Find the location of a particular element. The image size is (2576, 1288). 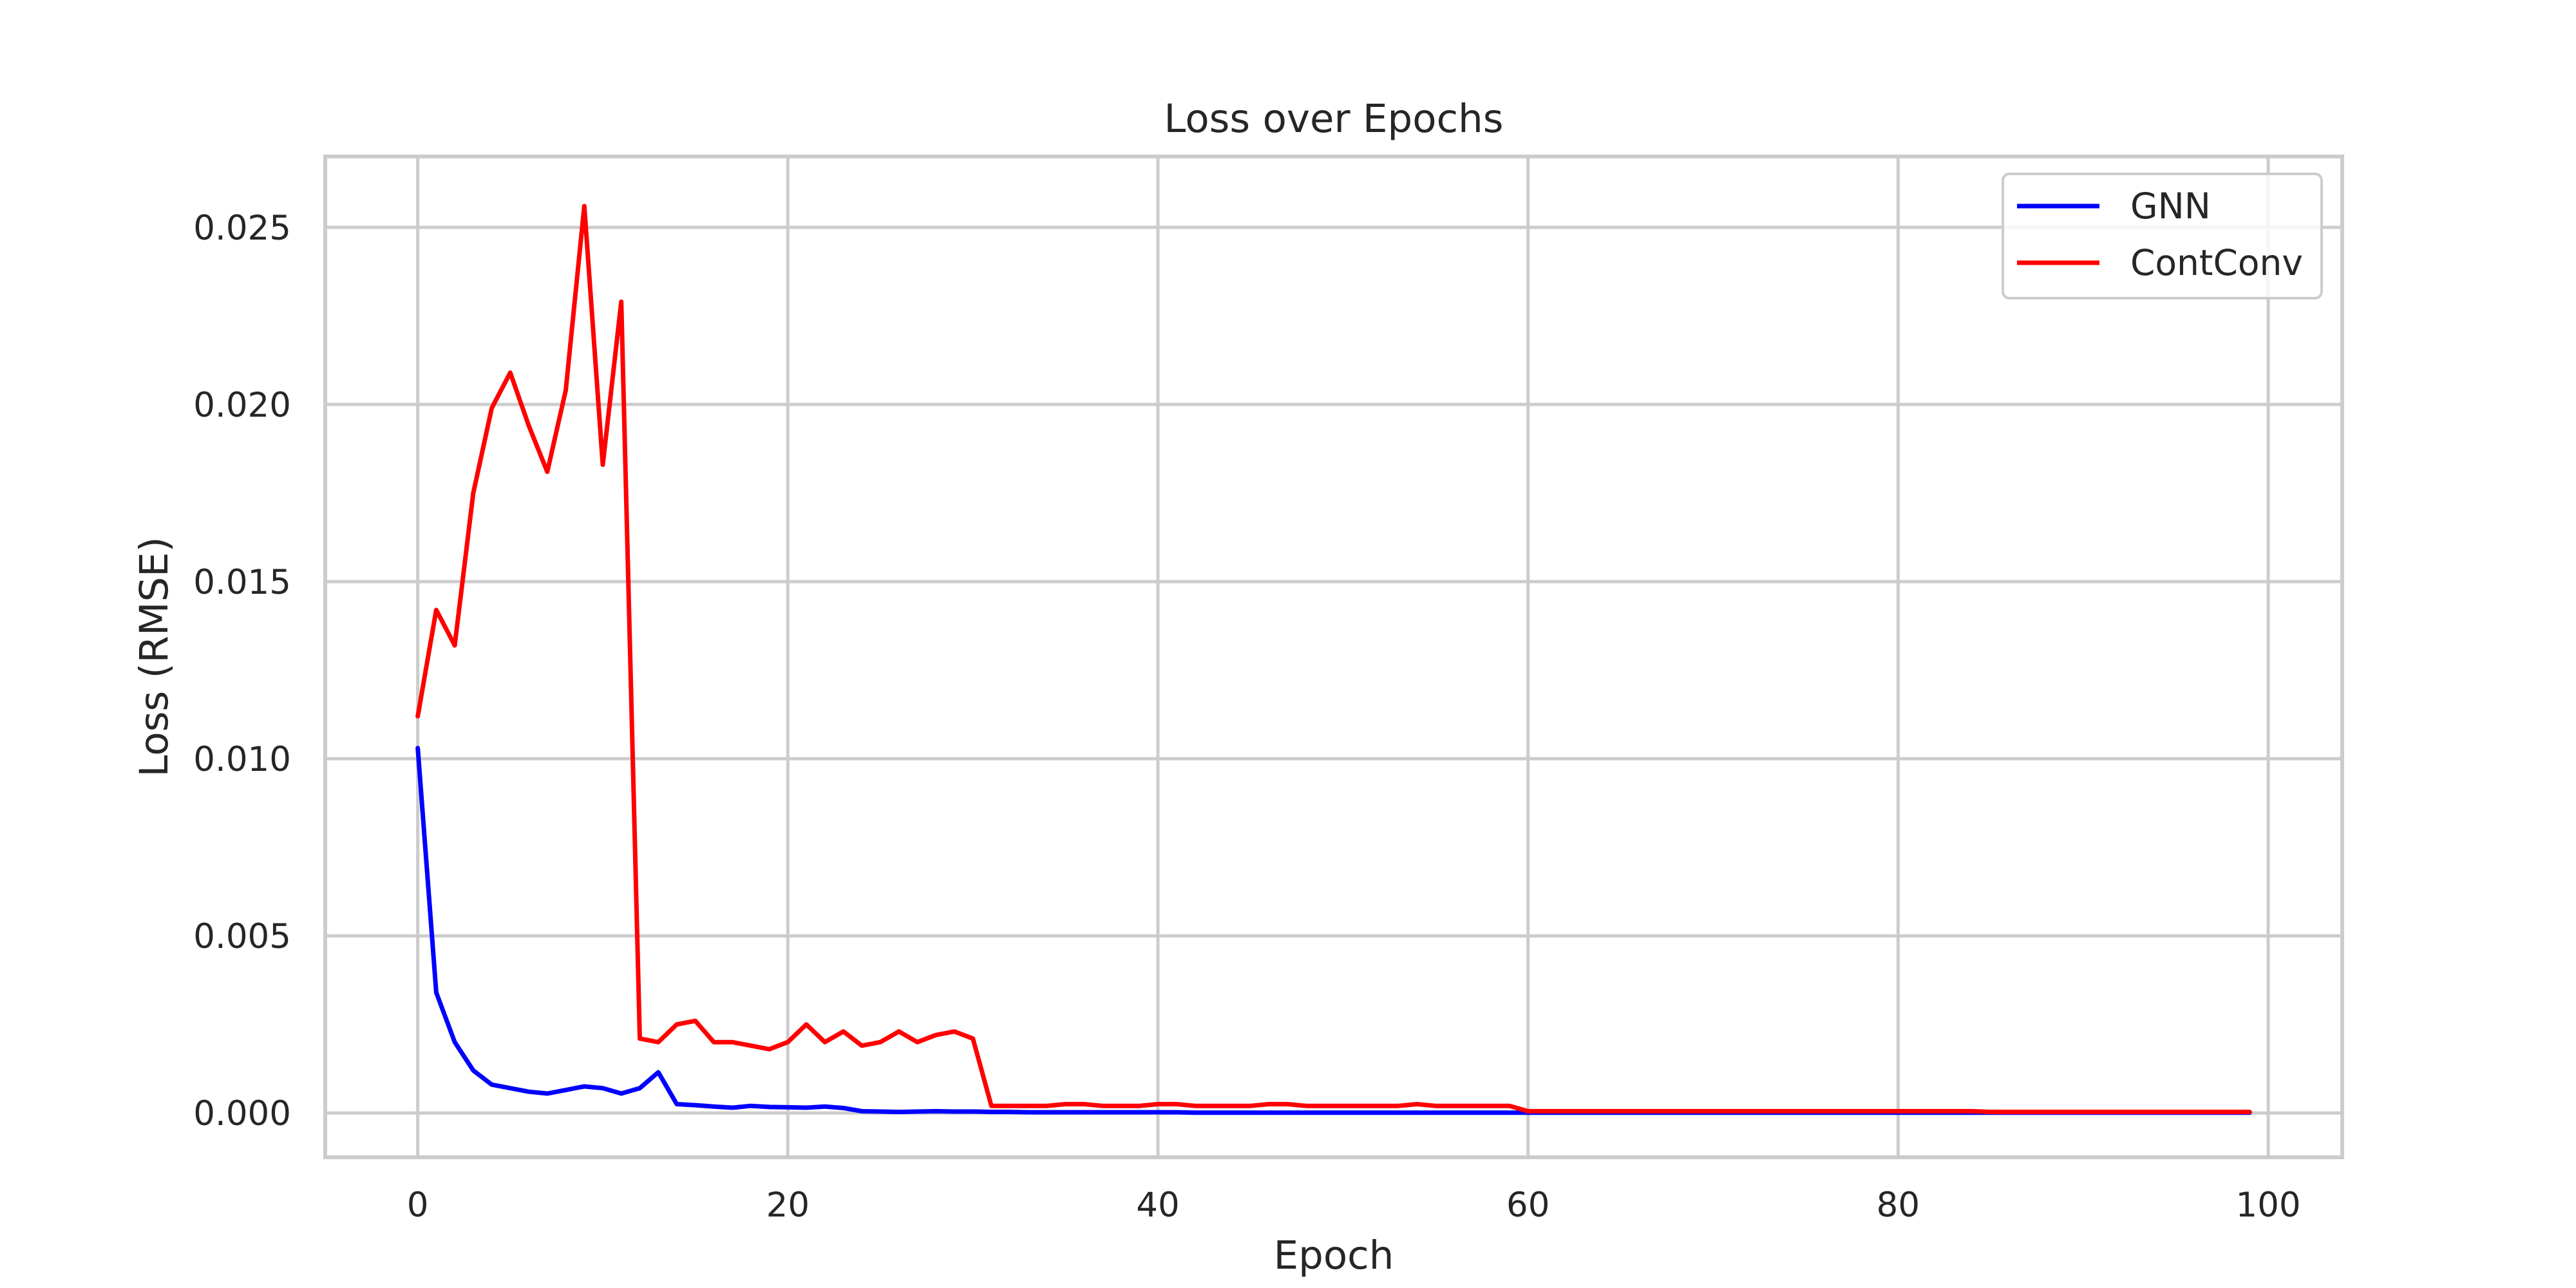

y-tick-label: 0.005 is located at coordinates (242, 937).